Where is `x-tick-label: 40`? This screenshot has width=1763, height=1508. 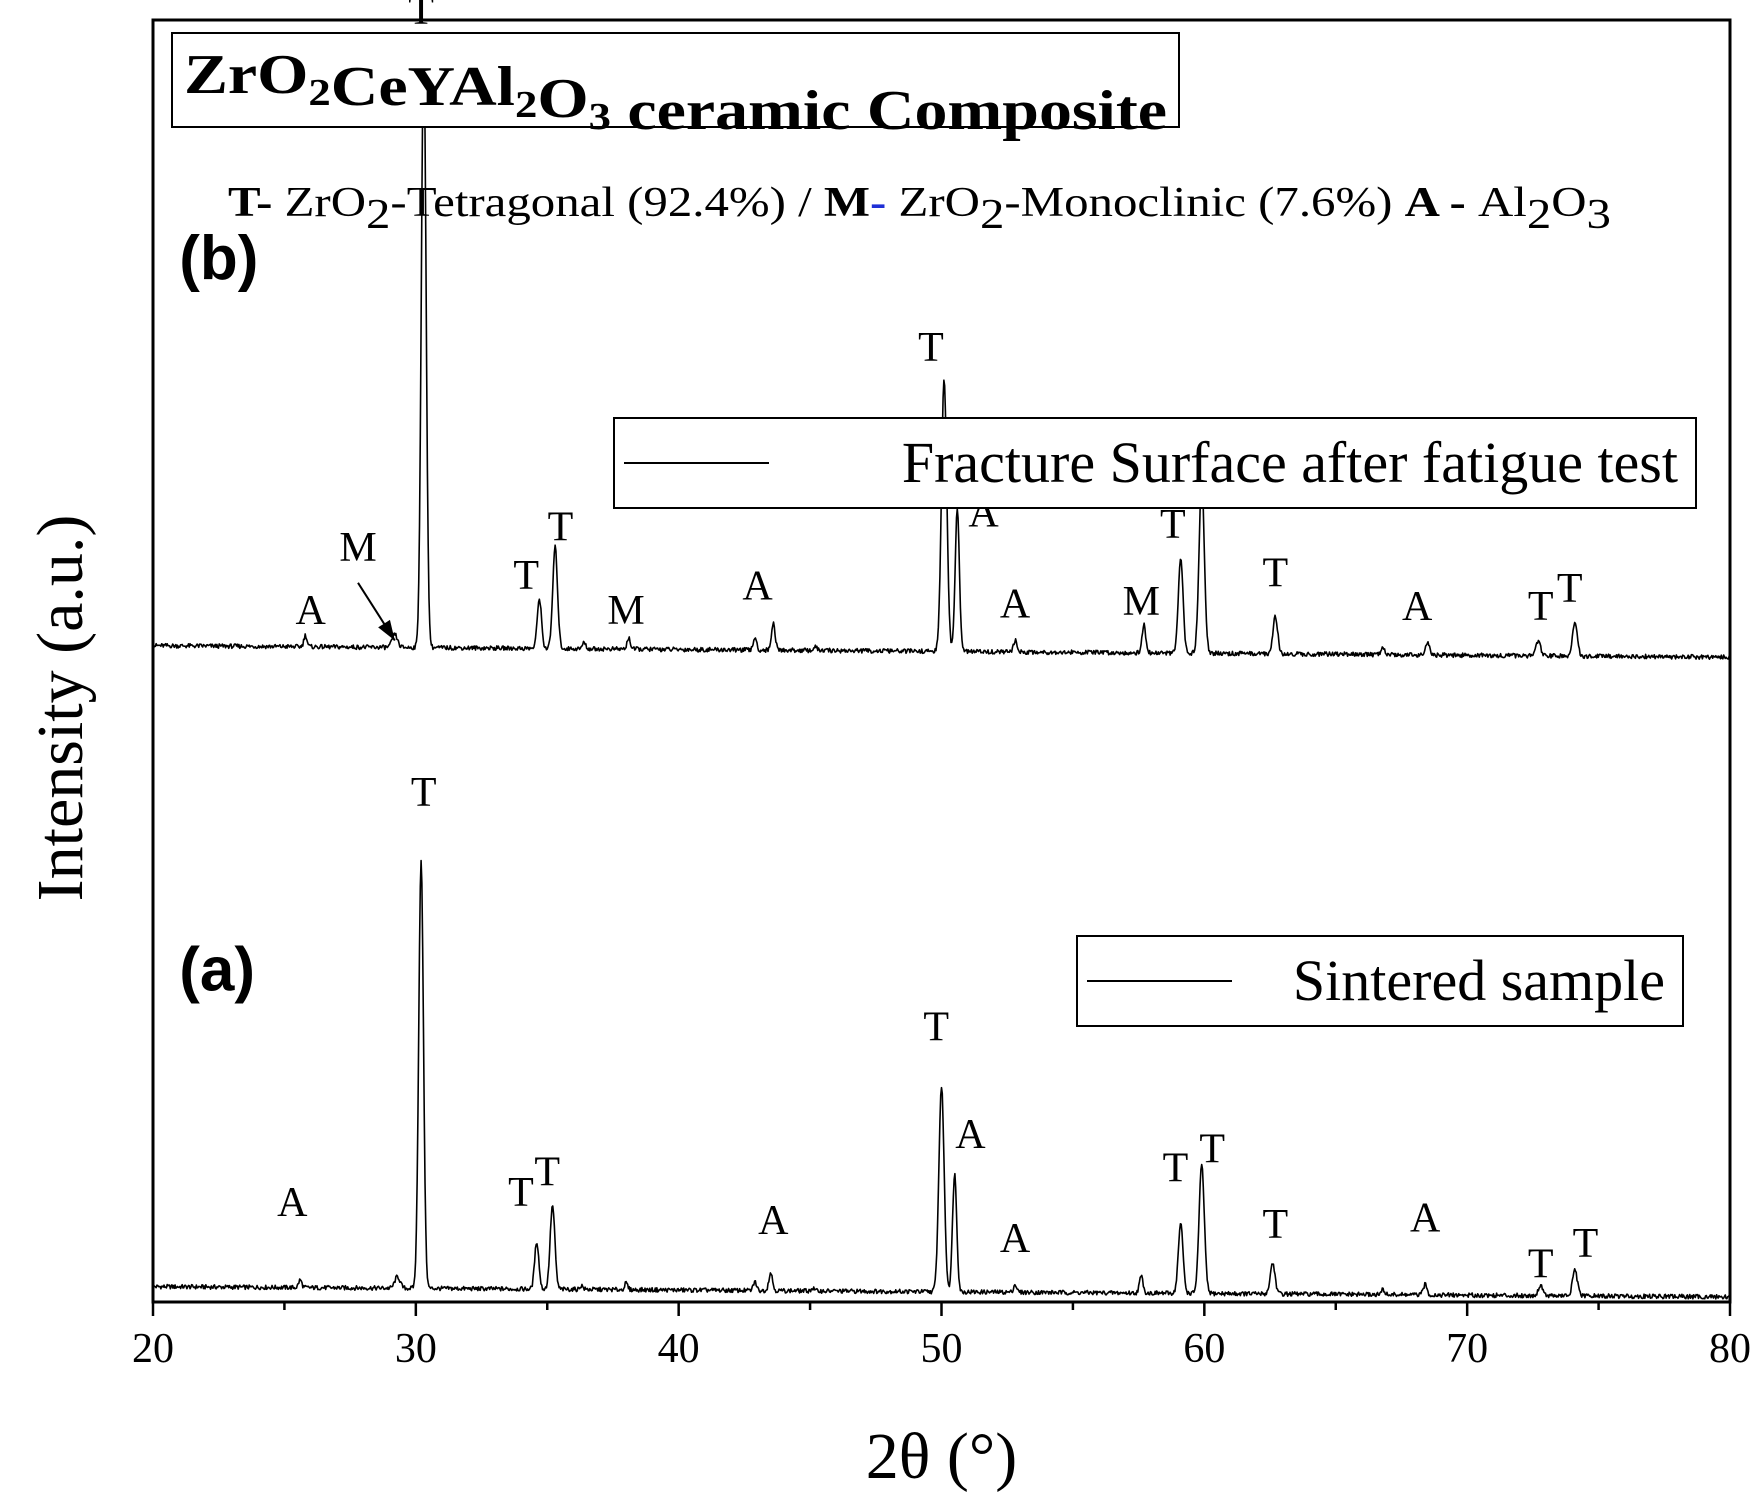 x-tick-label: 40 is located at coordinates (679, 1349).